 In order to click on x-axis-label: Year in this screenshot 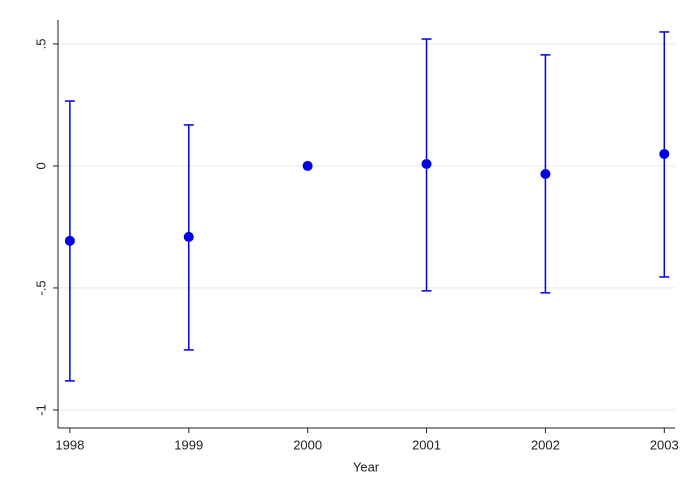, I will do `click(366, 466)`.